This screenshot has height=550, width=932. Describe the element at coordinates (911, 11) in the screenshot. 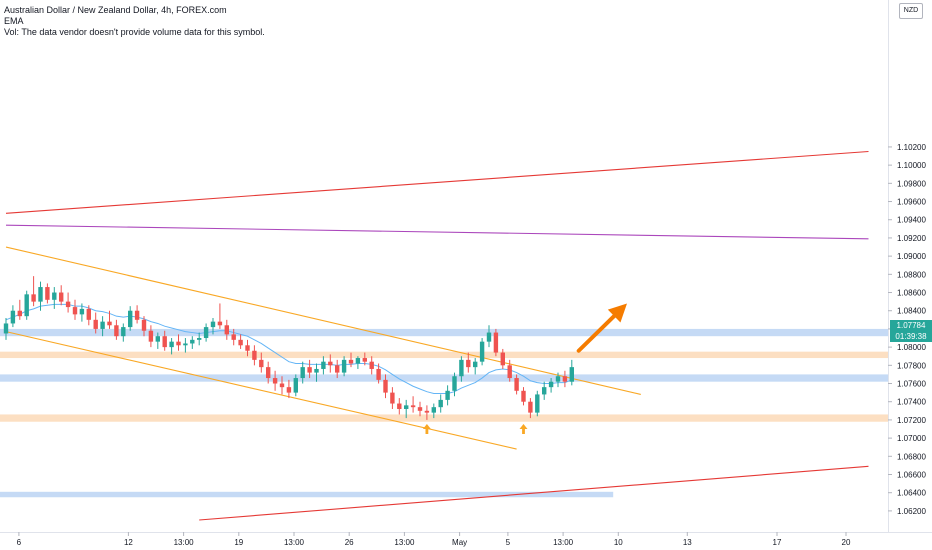

I see `currency-badge: NZD` at that location.